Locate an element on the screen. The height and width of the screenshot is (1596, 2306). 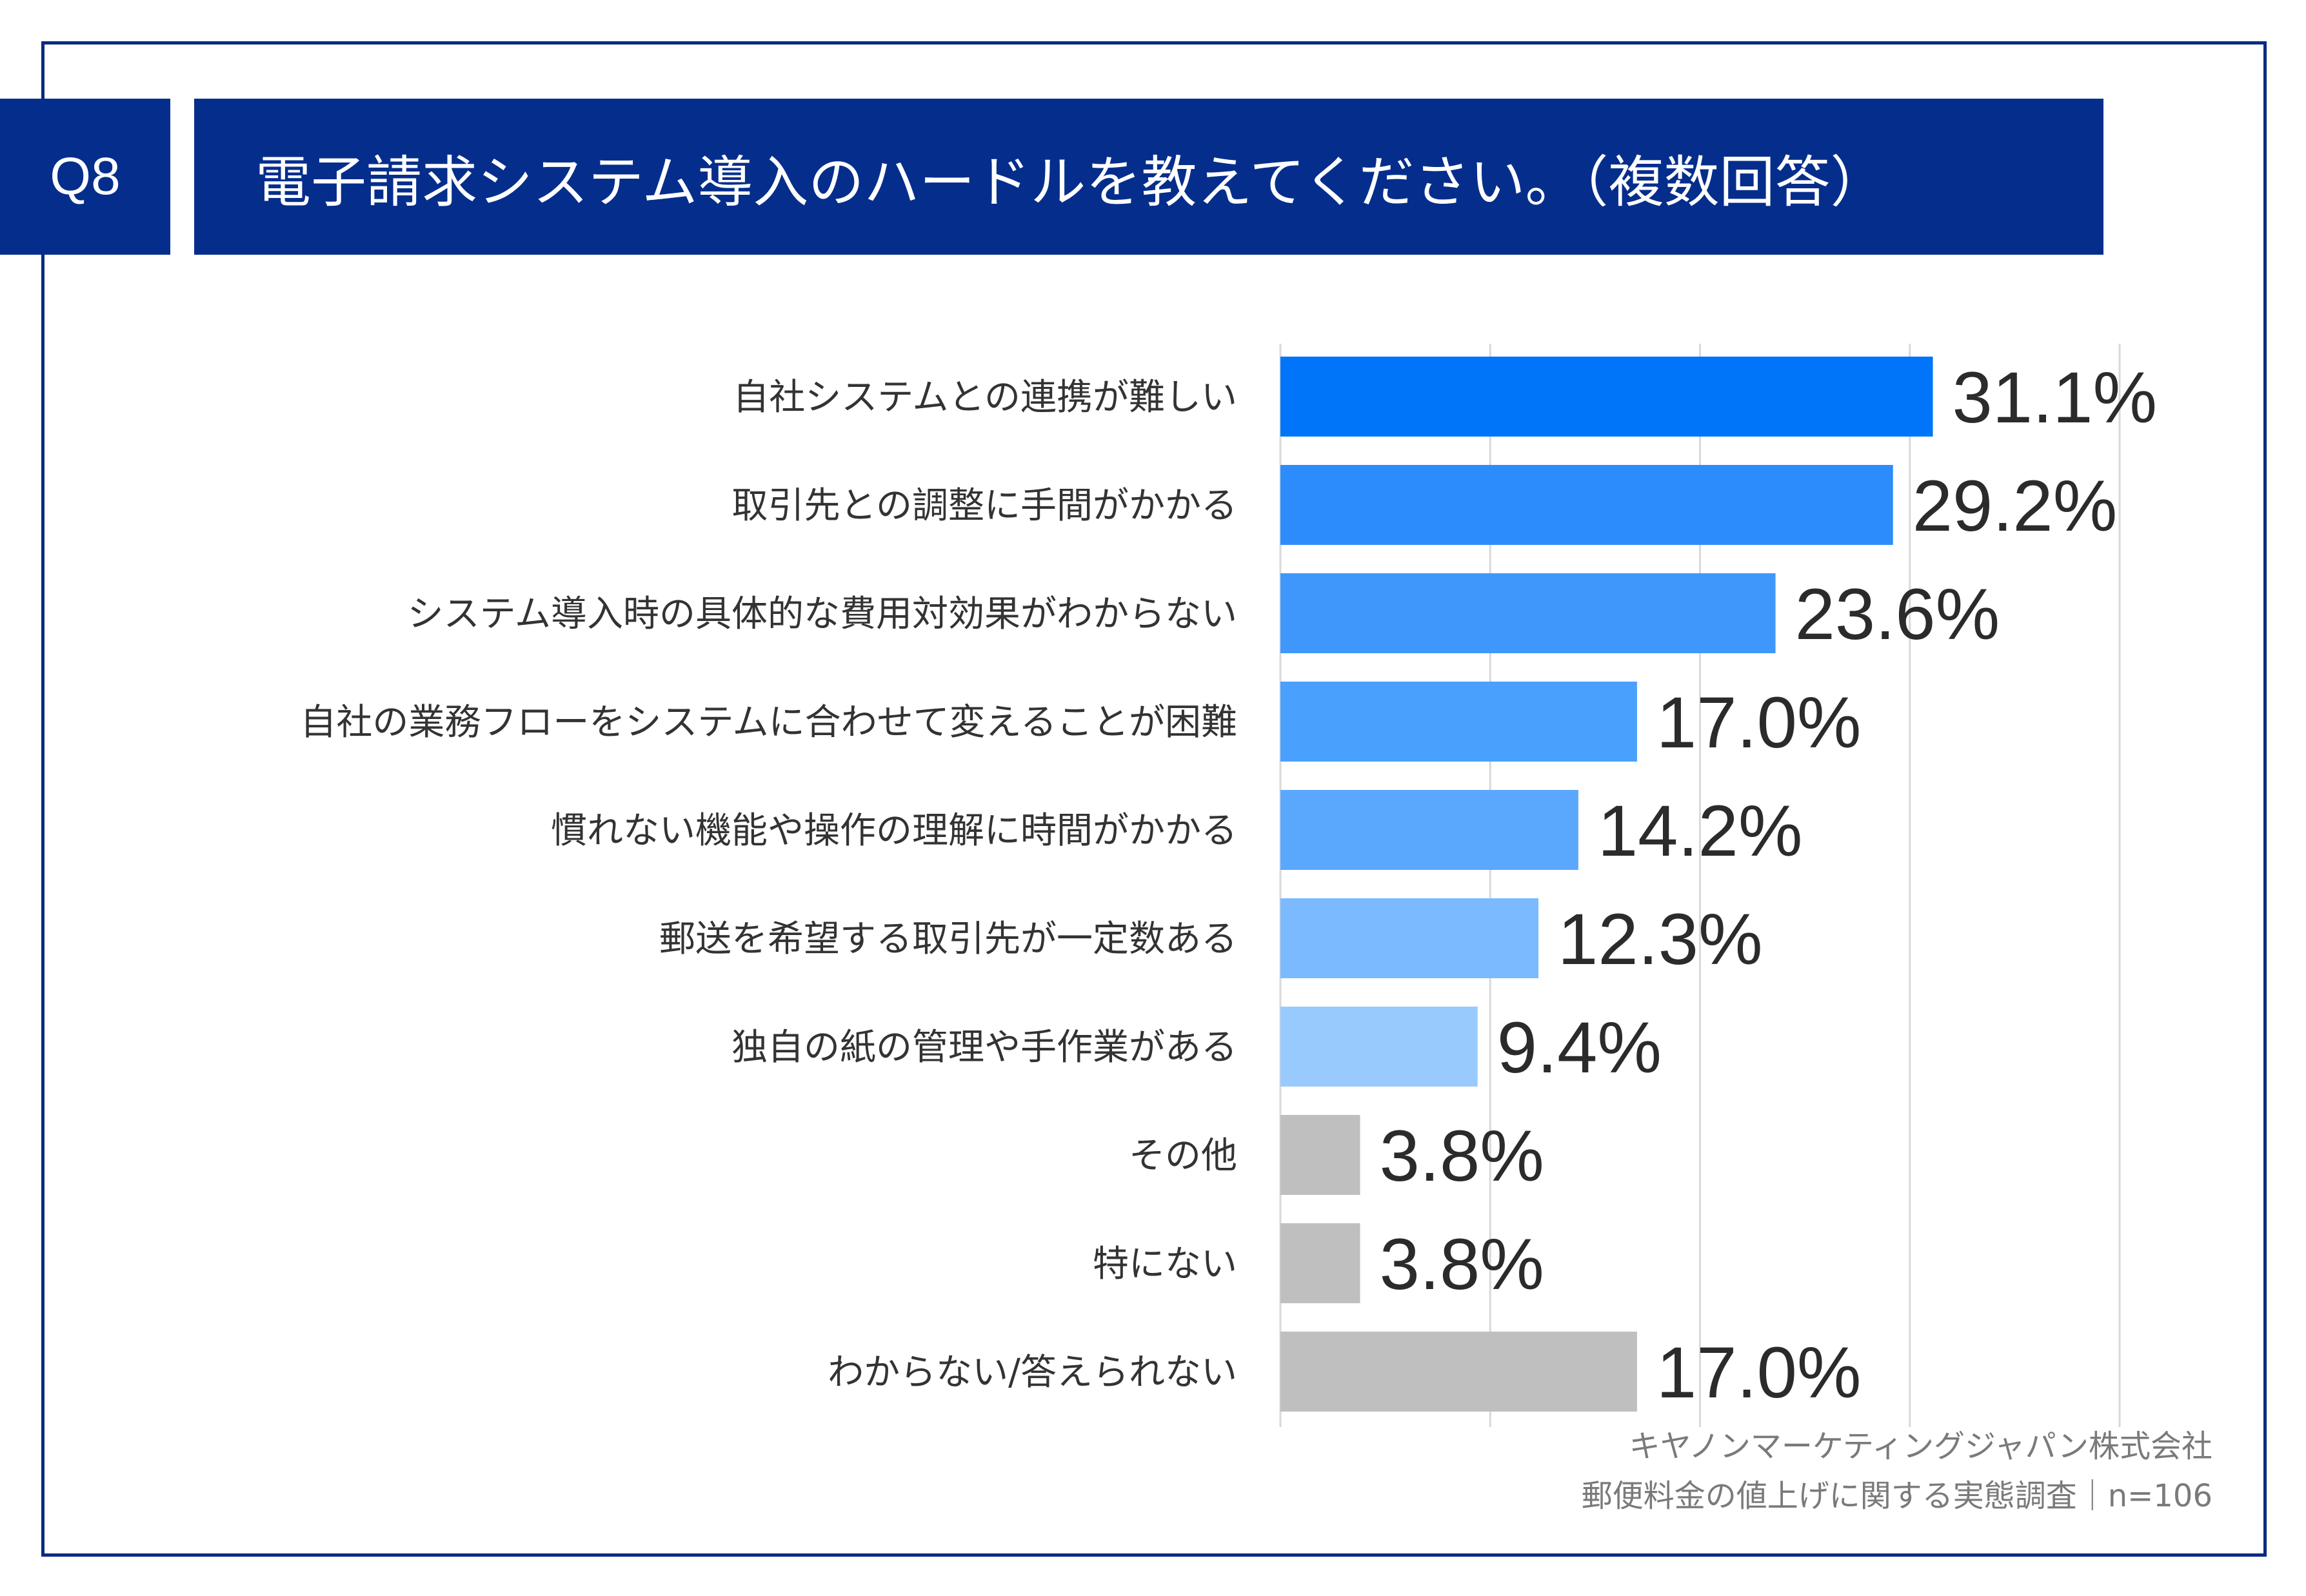
value-label-5: 12.3% is located at coordinates (1660, 940).